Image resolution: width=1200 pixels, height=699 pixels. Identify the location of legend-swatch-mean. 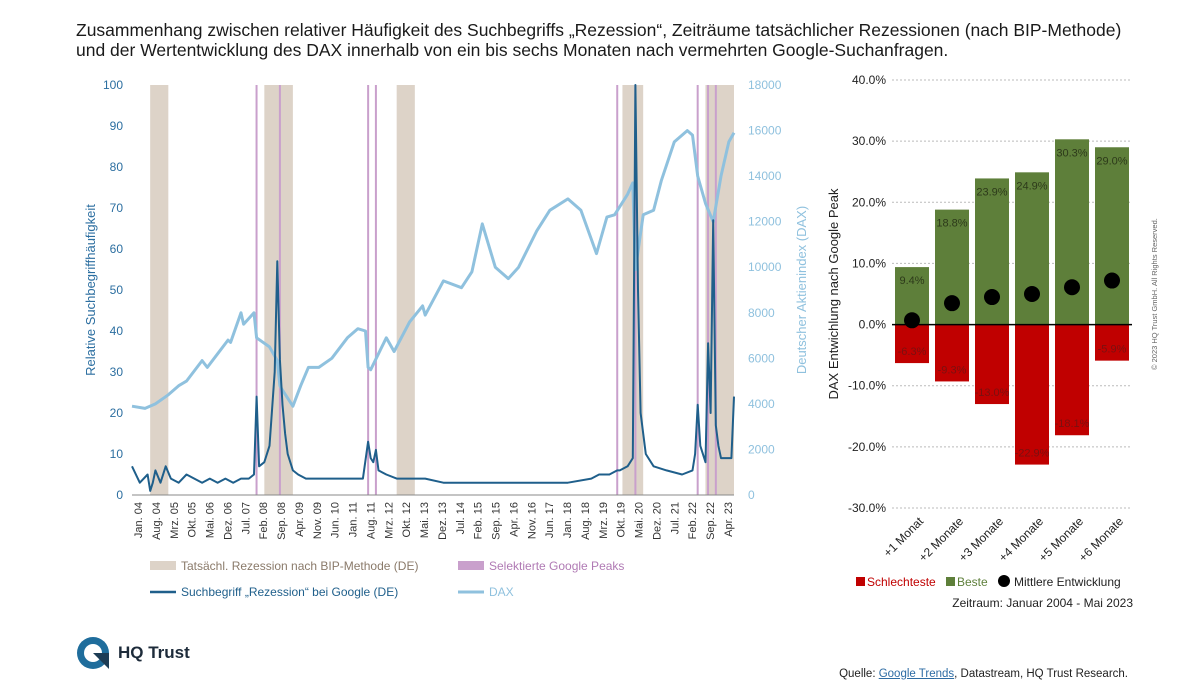
(1004, 581).